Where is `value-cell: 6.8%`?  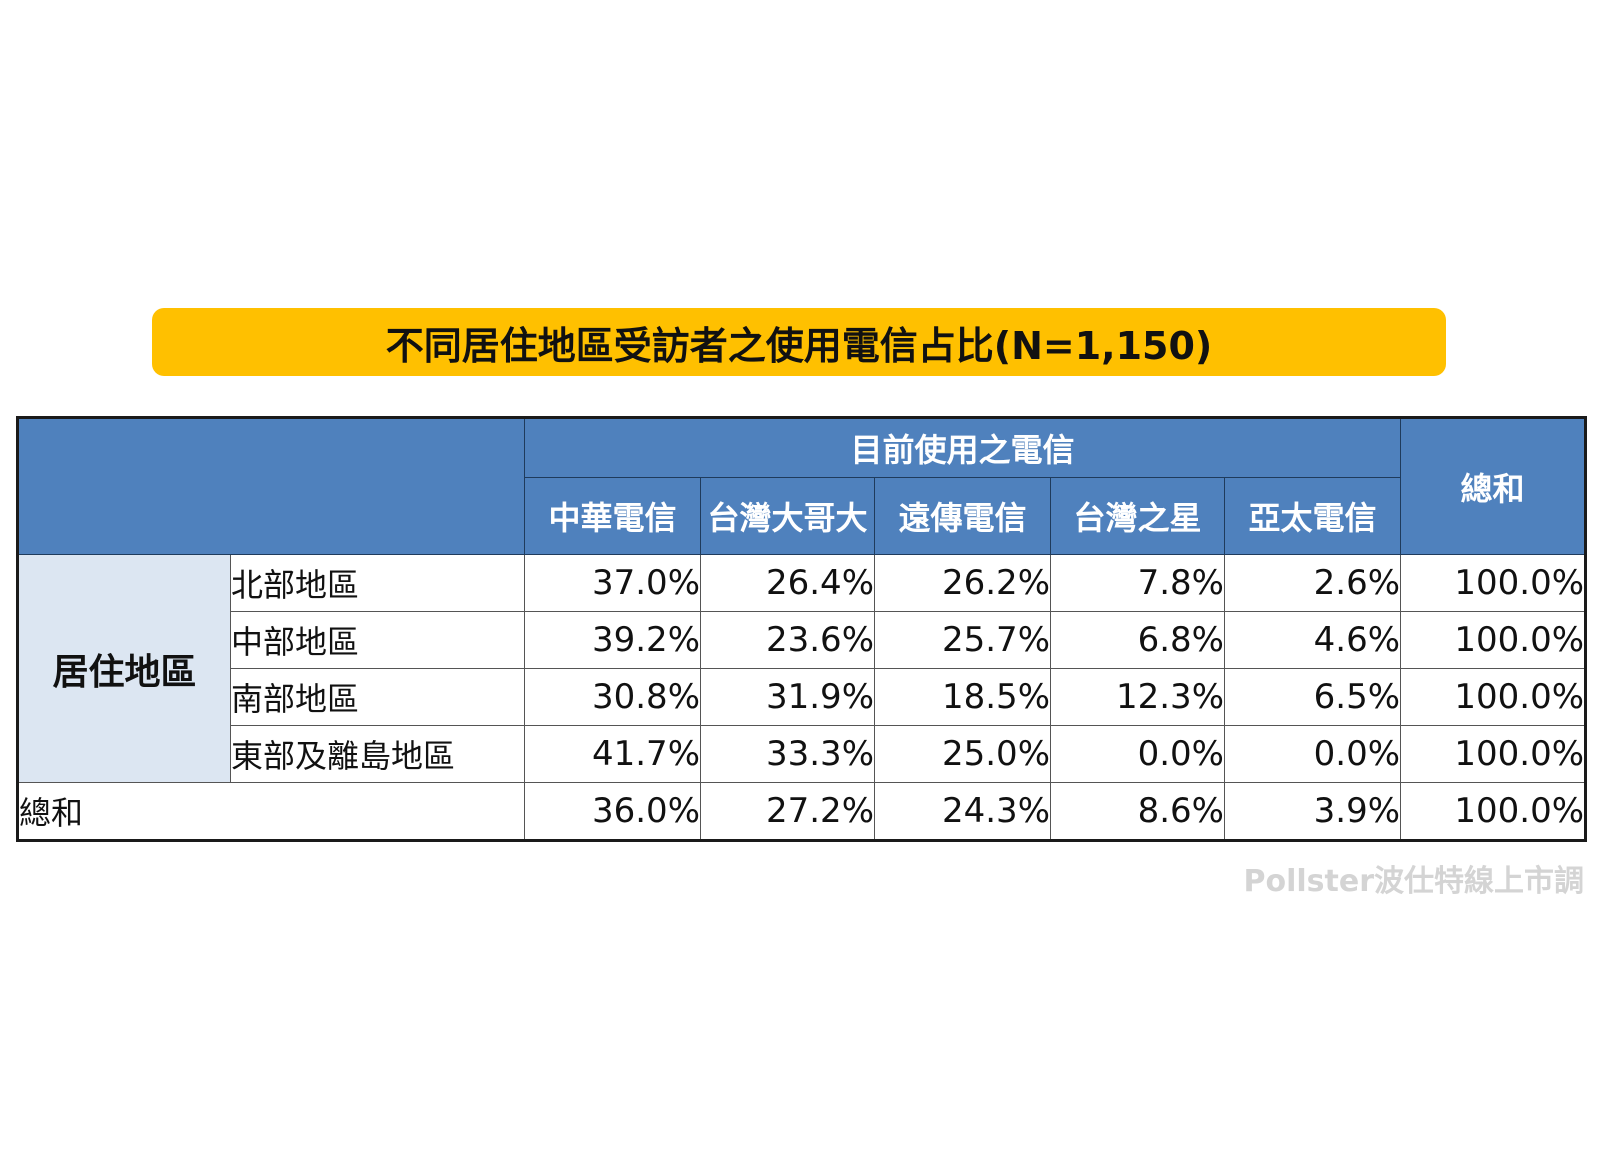
value-cell: 6.8% is located at coordinates (1137, 640).